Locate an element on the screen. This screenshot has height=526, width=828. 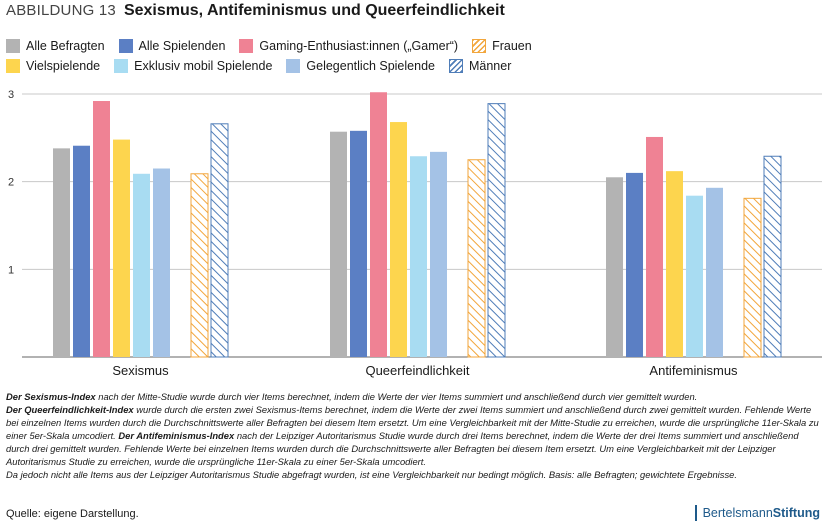
bar-sexismus-gelegentlich-spielende is located at coordinates (161, 262).